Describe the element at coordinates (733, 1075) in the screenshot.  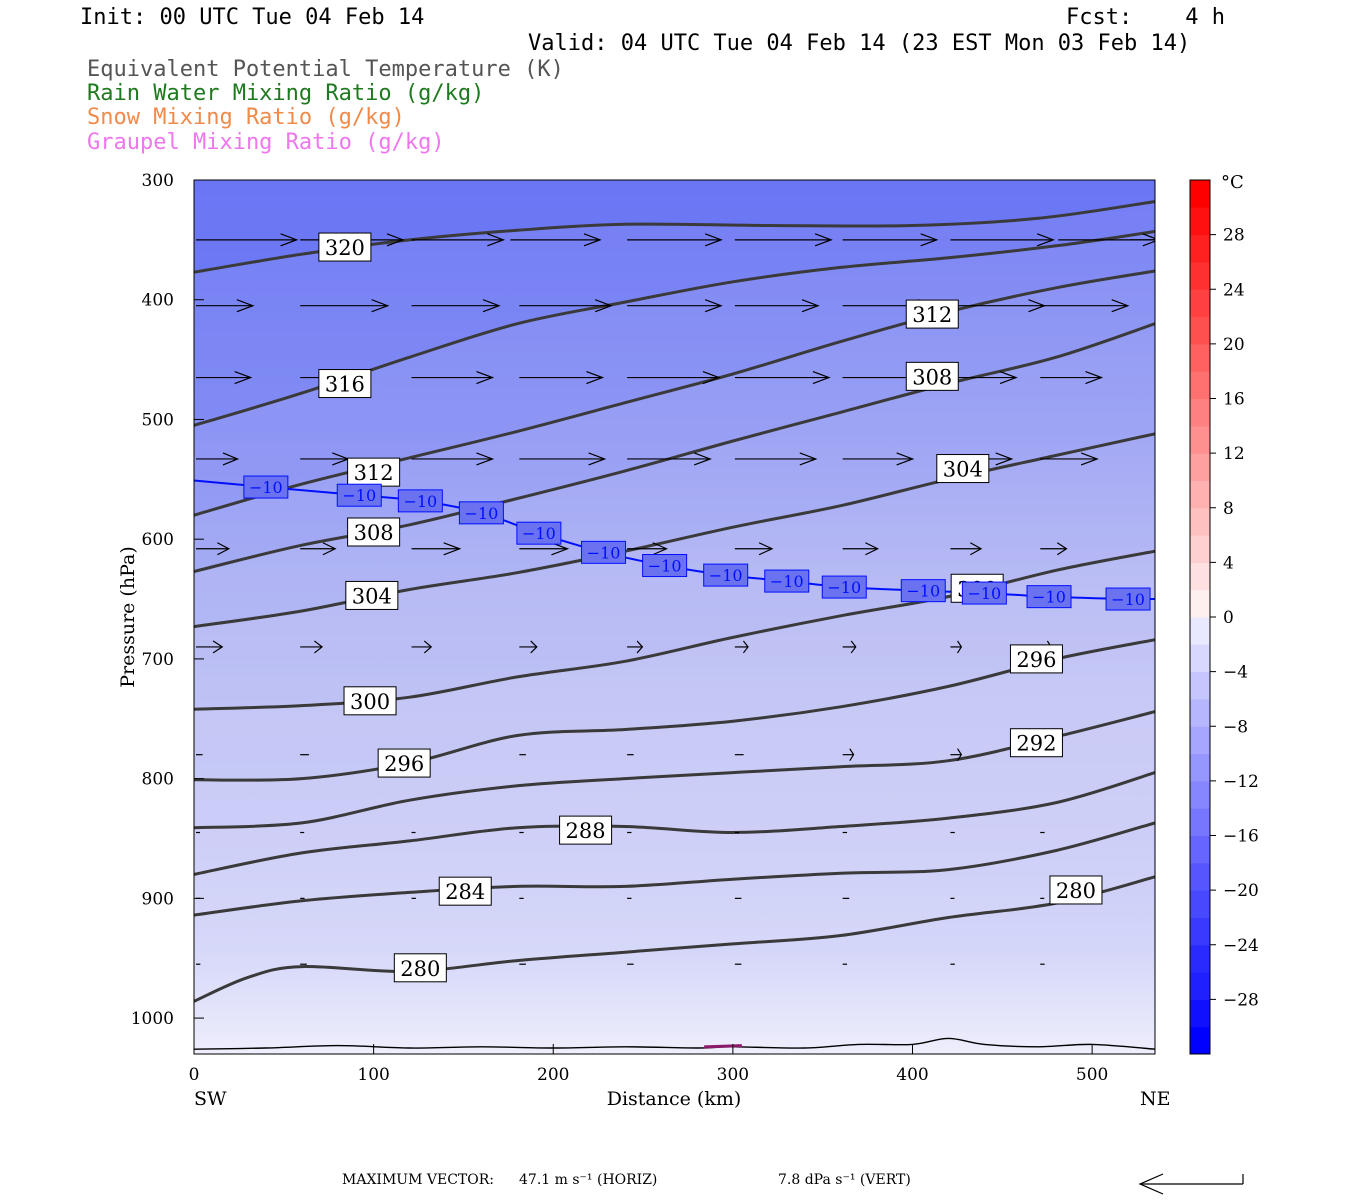
I see `x-tick-label: 300` at that location.